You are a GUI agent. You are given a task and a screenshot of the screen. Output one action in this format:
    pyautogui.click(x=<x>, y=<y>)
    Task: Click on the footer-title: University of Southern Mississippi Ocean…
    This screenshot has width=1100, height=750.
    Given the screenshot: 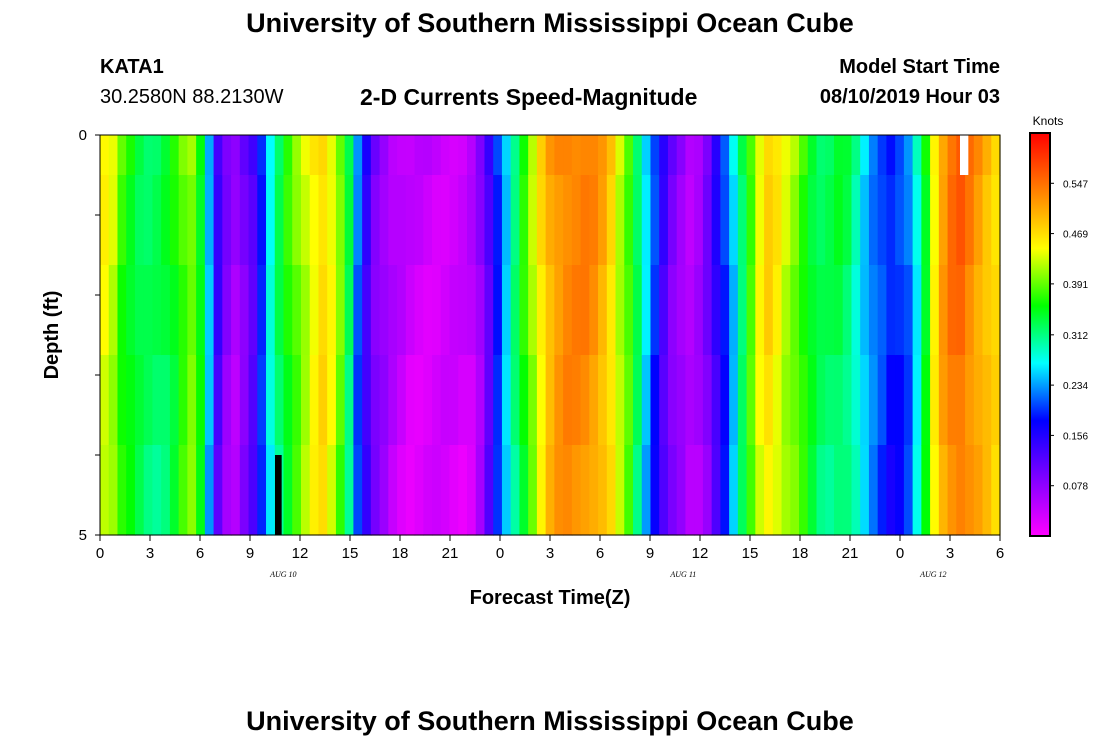 What is the action you would take?
    pyautogui.click(x=550, y=721)
    